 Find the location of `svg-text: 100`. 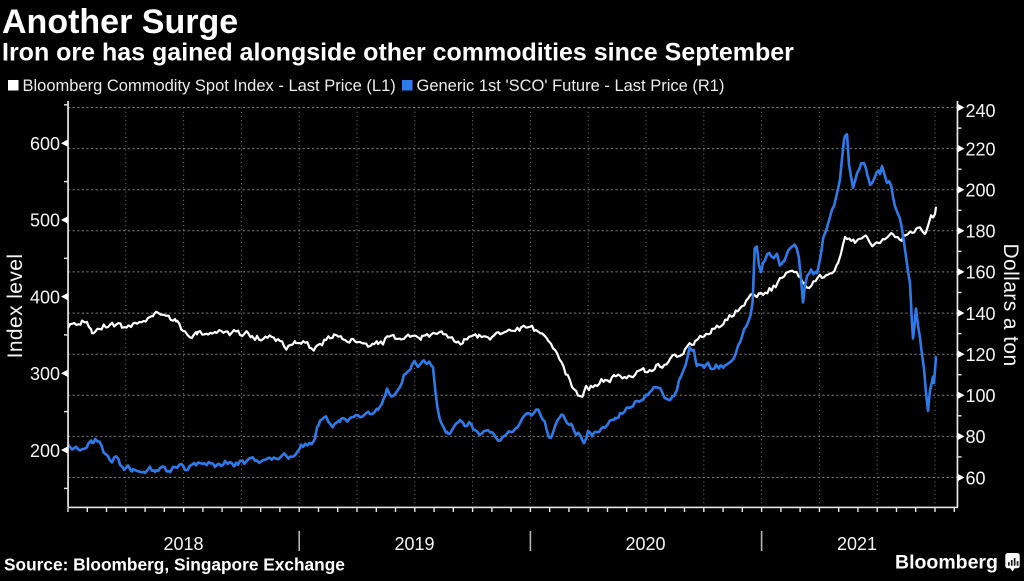

svg-text: 100 is located at coordinates (981, 396).